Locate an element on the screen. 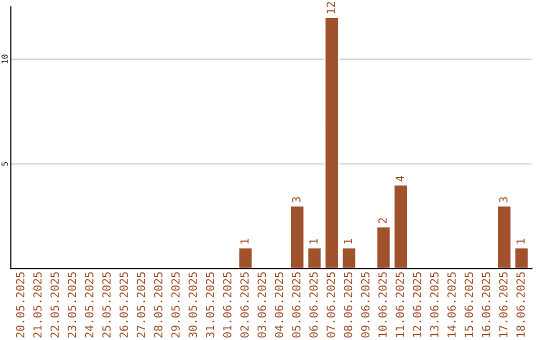  x-tick-label: 26.05.2025 is located at coordinates (124, 305).